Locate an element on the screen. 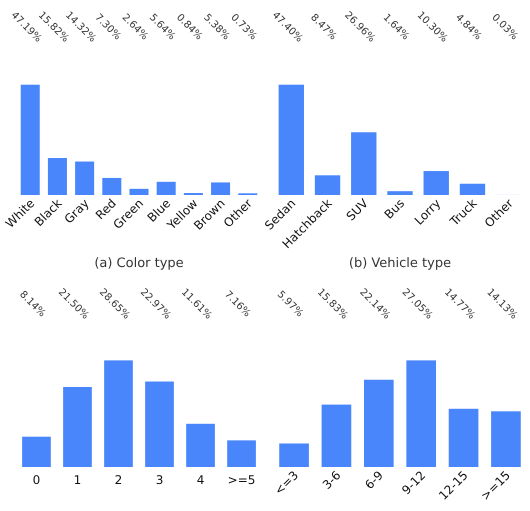 This screenshot has height=511, width=530. x-tick-label: 3-6 is located at coordinates (332, 480).